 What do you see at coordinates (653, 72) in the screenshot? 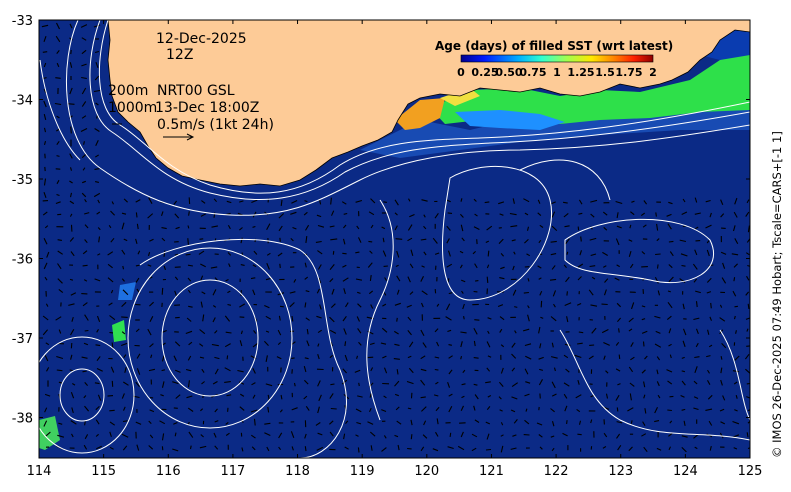
I see `colorbar-tick-label: 2` at bounding box center [653, 72].